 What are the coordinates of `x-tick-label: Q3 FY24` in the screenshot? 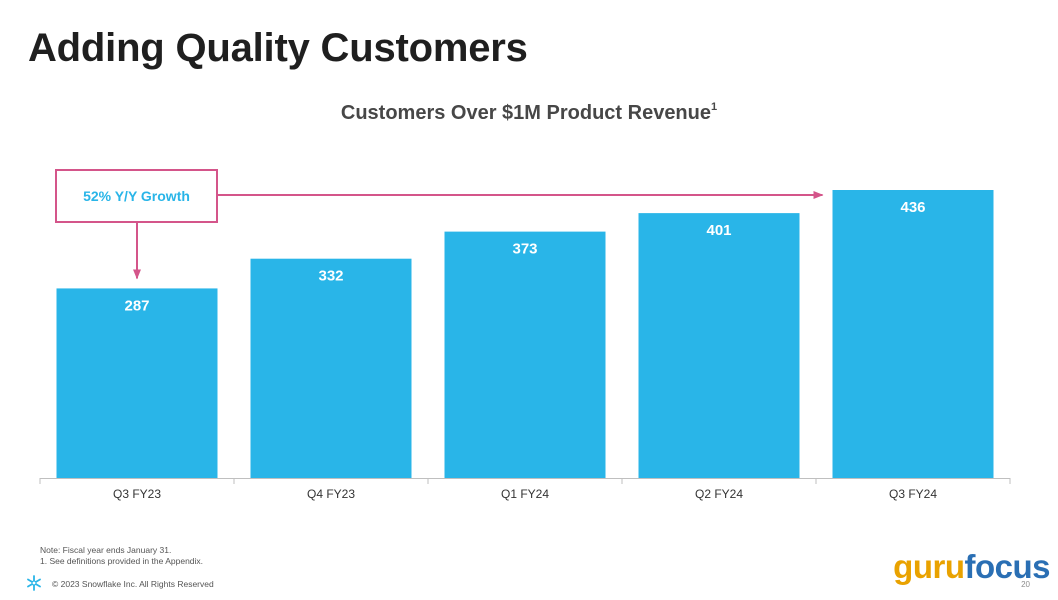 It's located at (913, 494).